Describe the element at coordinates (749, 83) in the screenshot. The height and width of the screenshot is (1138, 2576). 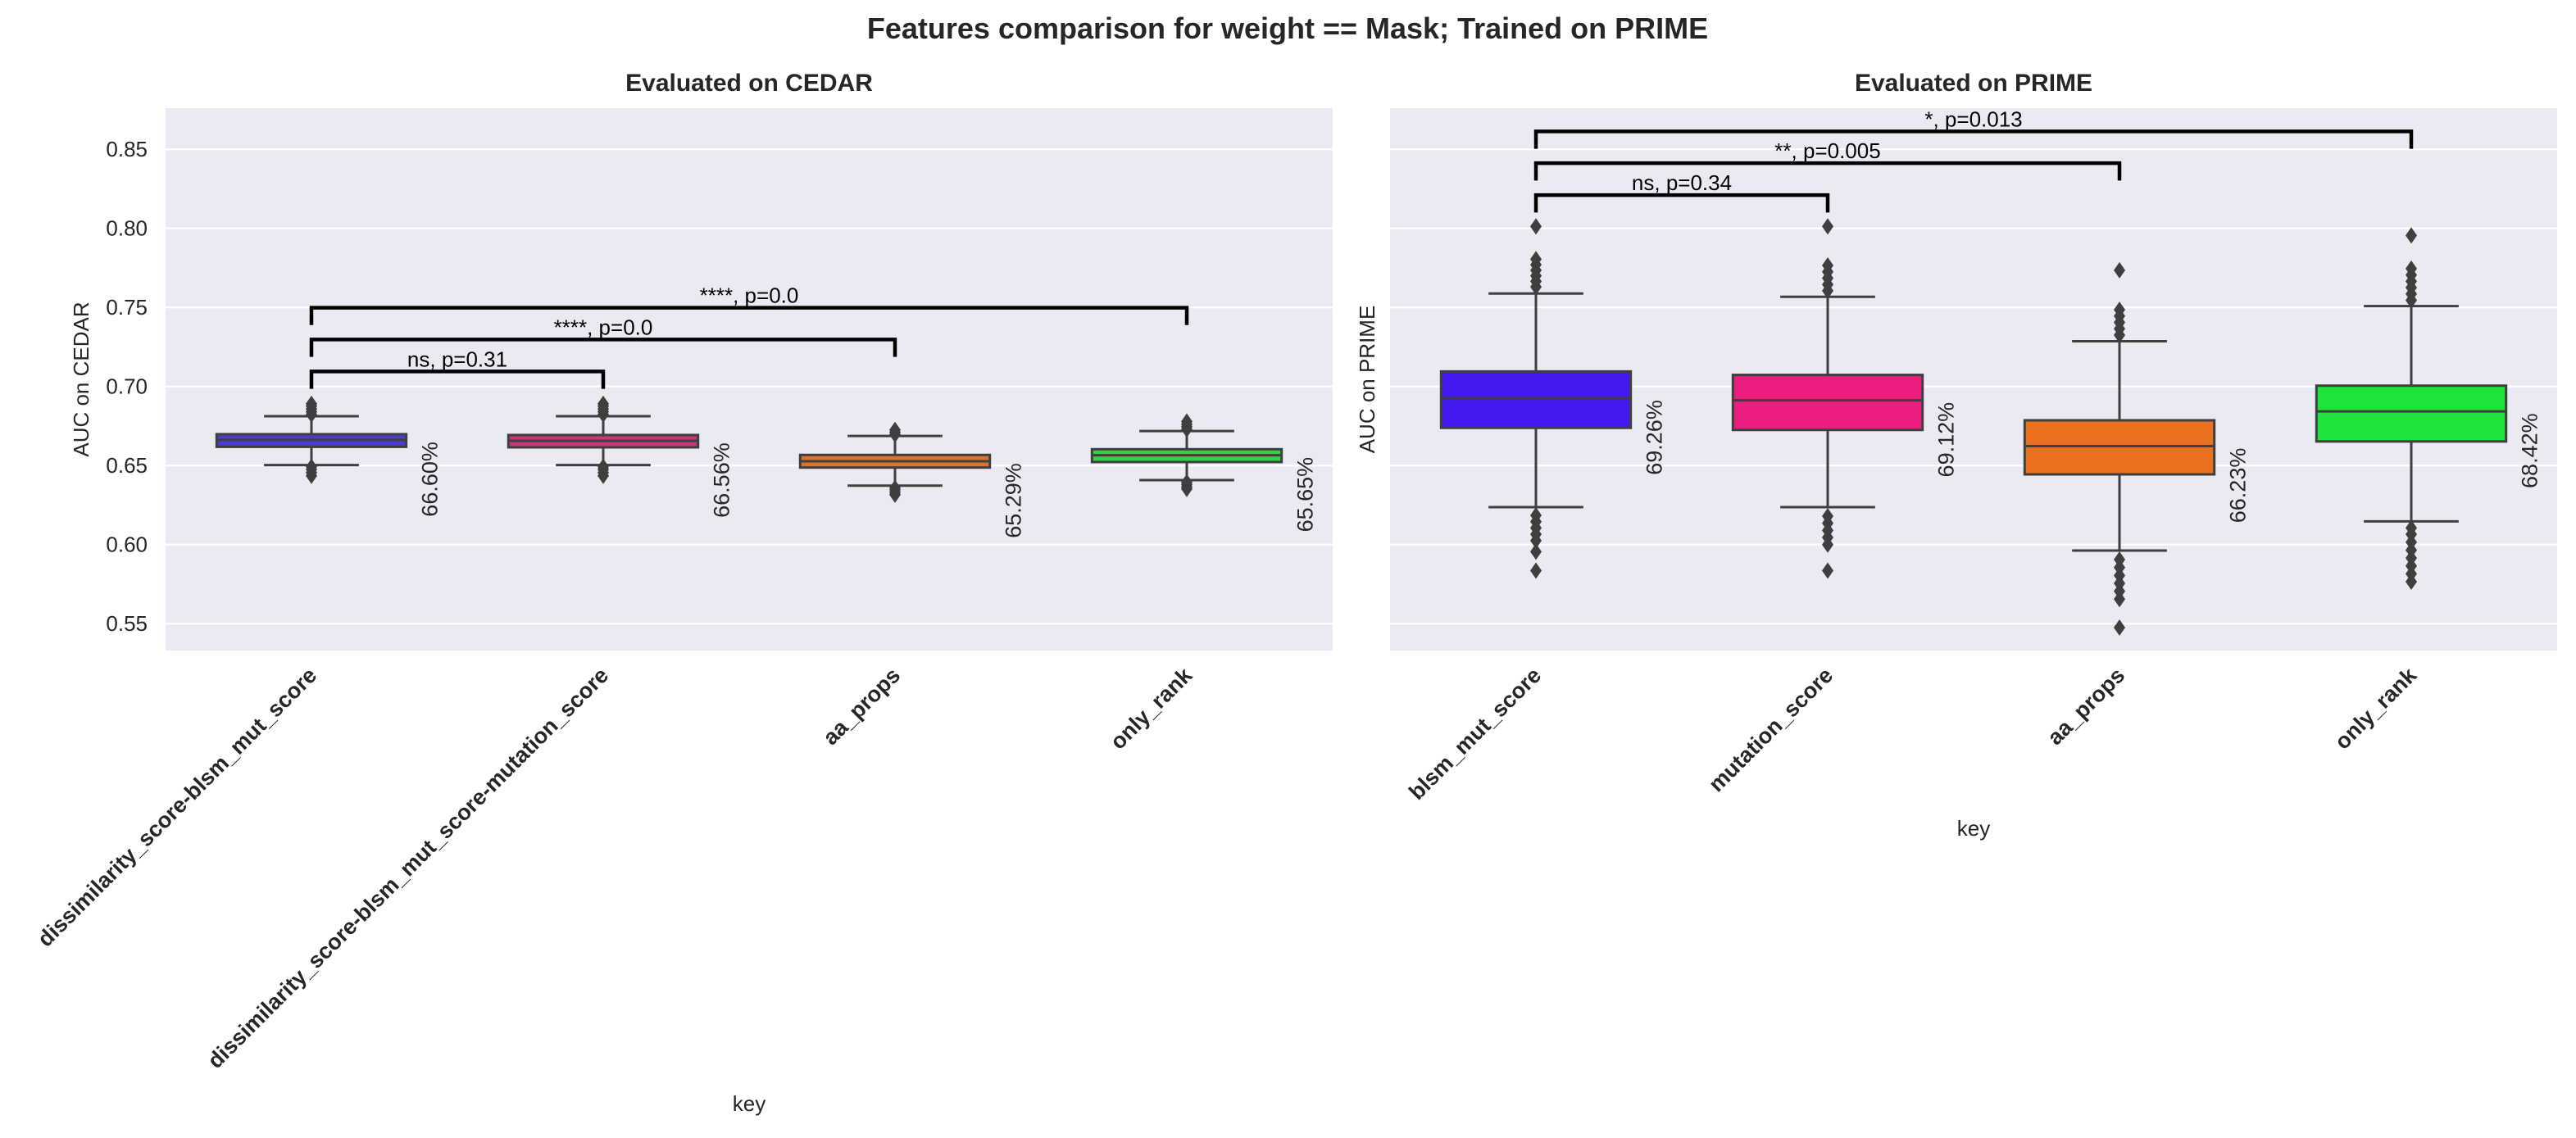
I see `panel-title: Evaluated on CEDAR` at that location.